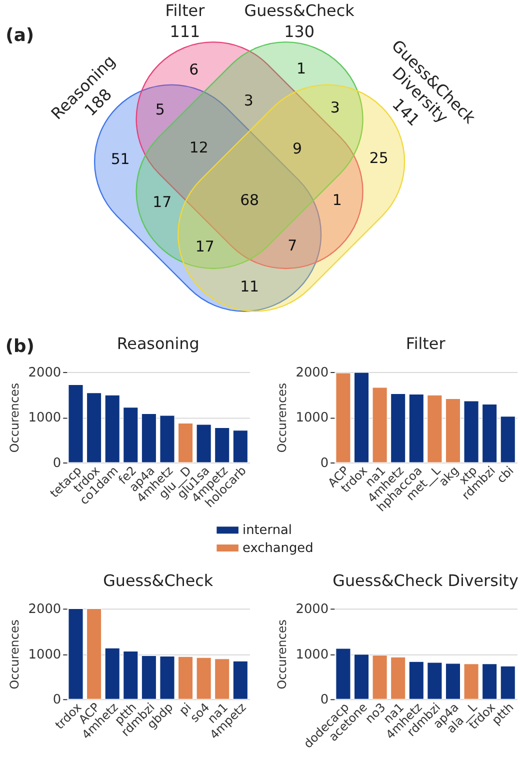 The height and width of the screenshot is (757, 520). I want to click on text: 6, so click(194, 69).